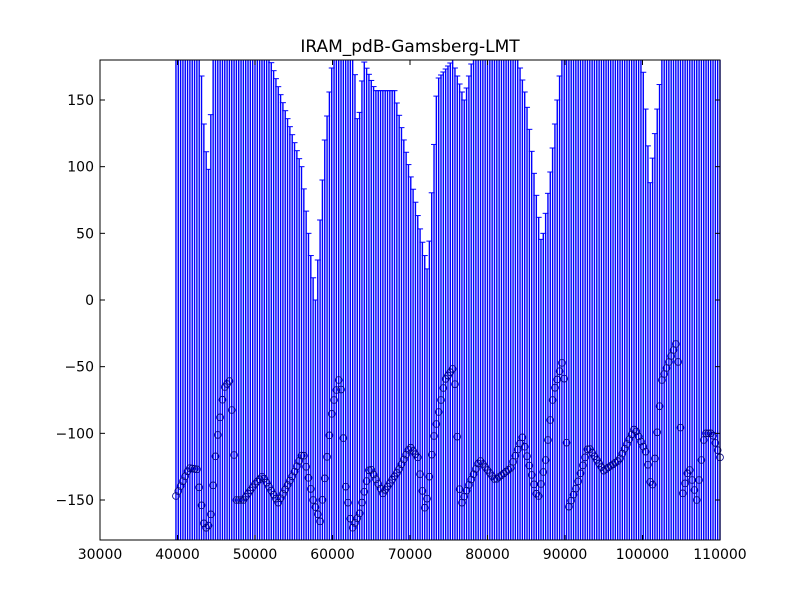 This screenshot has width=800, height=600. Describe the element at coordinates (255, 555) in the screenshot. I see `x-tick-label: 50000` at that location.